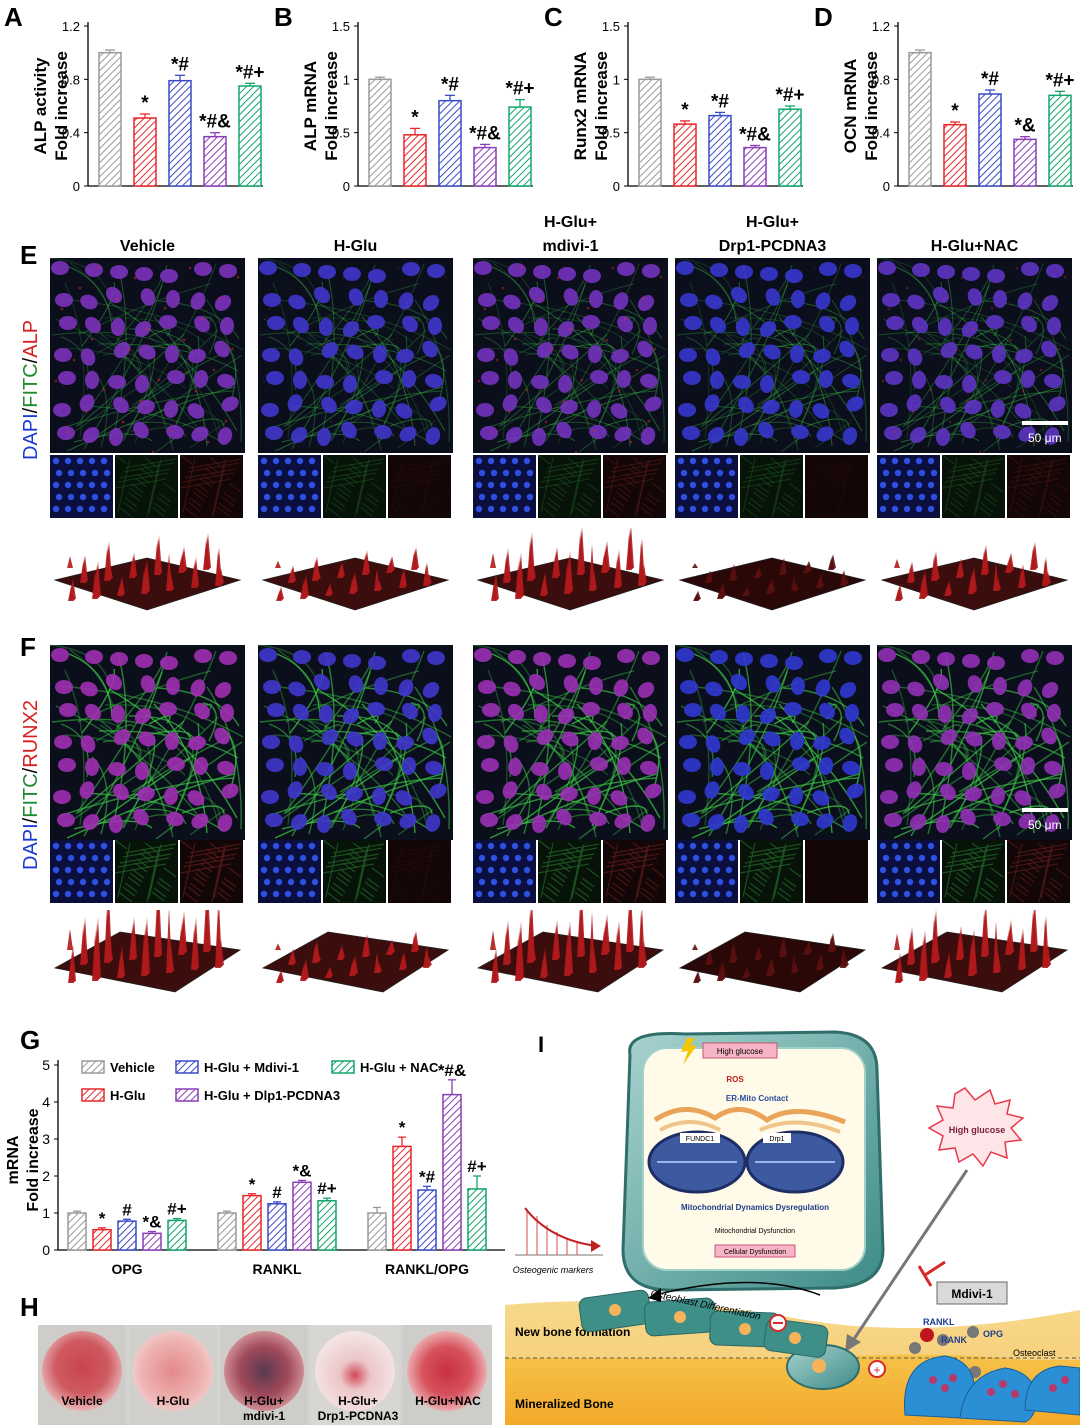  What do you see at coordinates (850, 106) in the screenshot?
I see `y-axis-label: OCN mRNA` at bounding box center [850, 106].